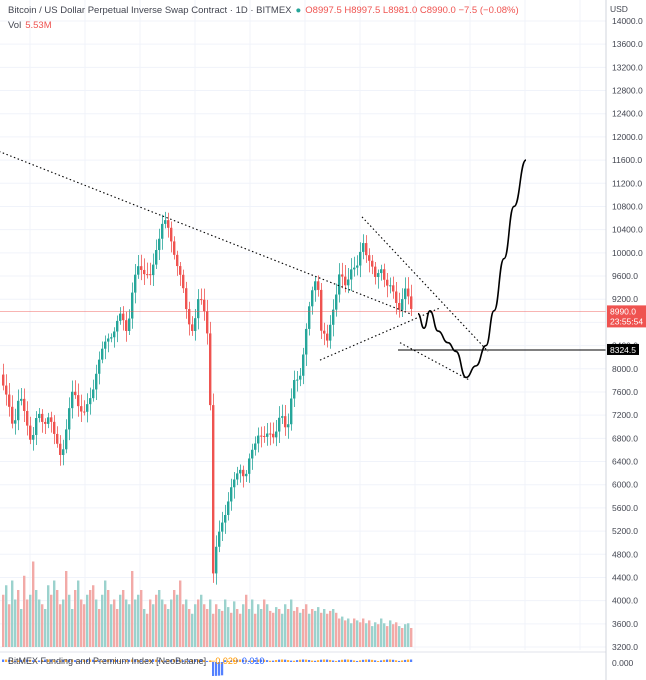 The width and height of the screenshot is (646, 680). I want to click on price-tick-label: 3200.0, so click(625, 647).